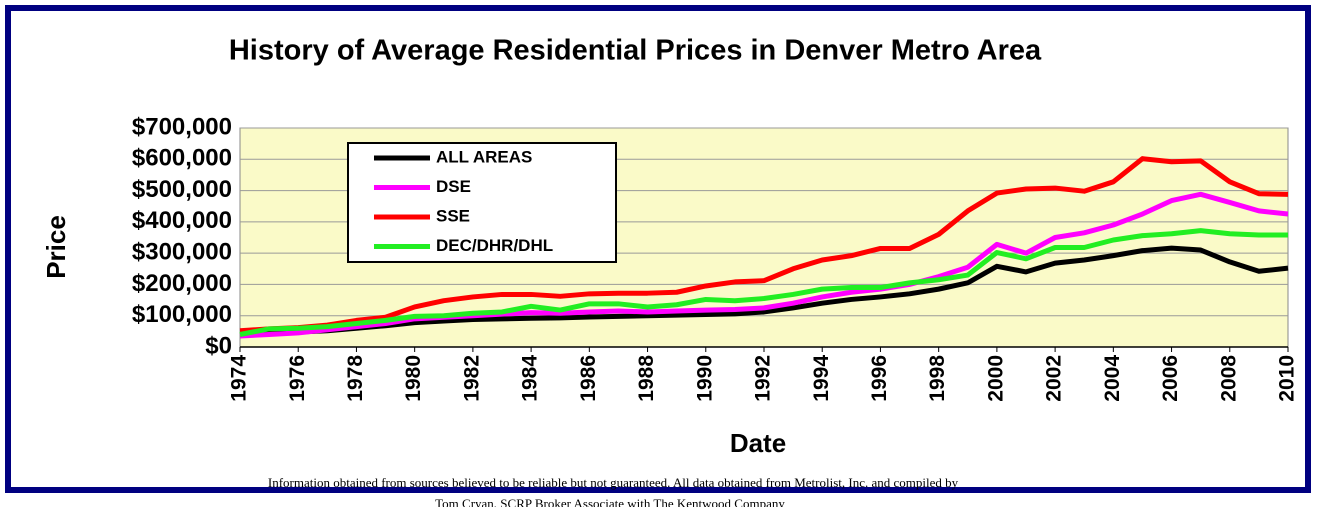 This screenshot has width=1320, height=507. Describe the element at coordinates (879, 378) in the screenshot. I see `x-tick-label: 1996` at that location.